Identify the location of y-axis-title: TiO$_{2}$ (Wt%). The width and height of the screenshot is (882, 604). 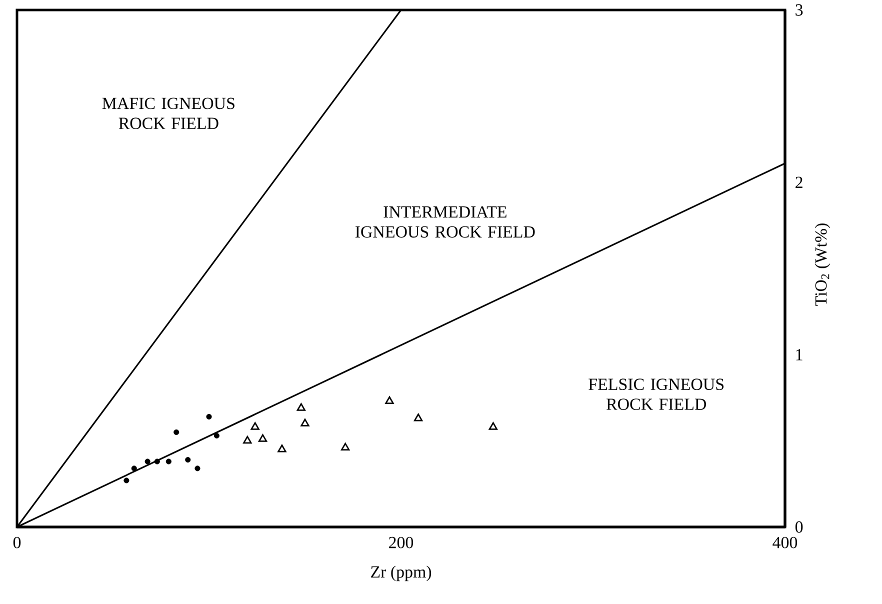
(822, 265).